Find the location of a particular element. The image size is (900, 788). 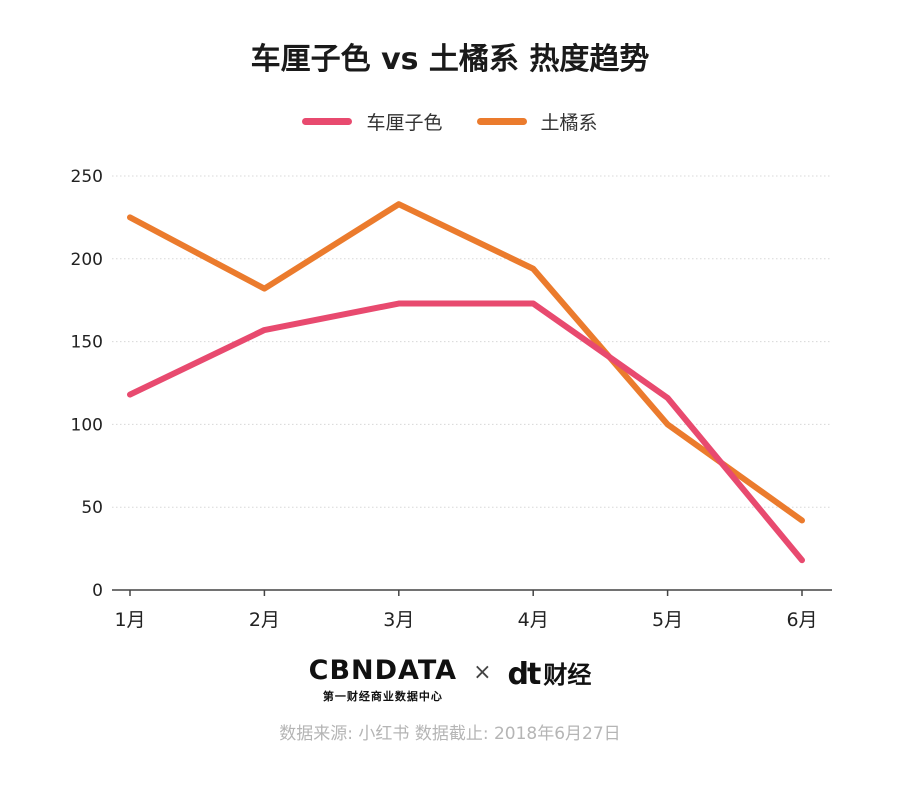

dt-logo-mark: dt is located at coordinates (524, 674).